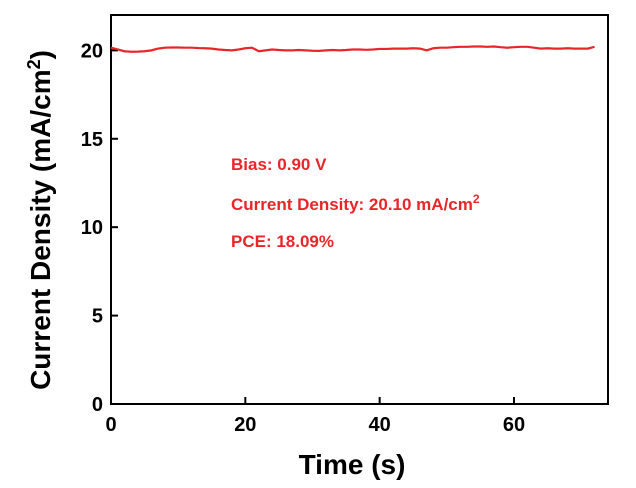 The height and width of the screenshot is (488, 636). What do you see at coordinates (279, 164) in the screenshot?
I see `annotation-bias: Bias: 0.90 V` at bounding box center [279, 164].